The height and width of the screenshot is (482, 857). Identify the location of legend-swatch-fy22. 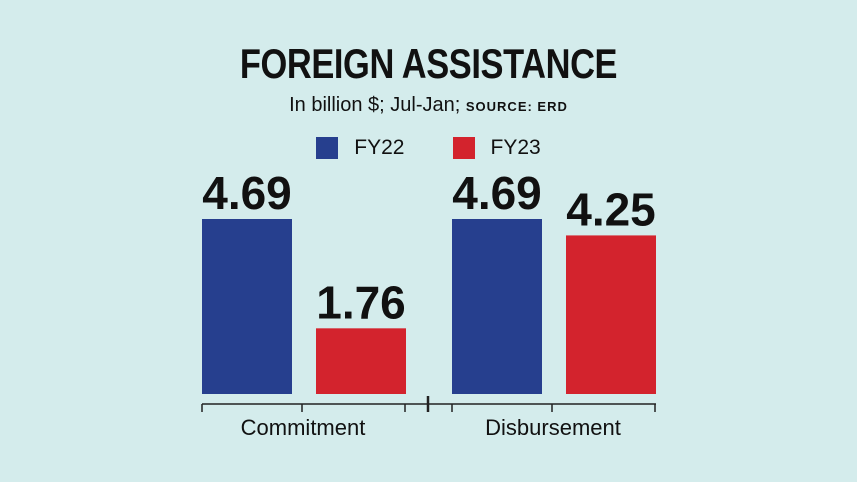
(327, 148).